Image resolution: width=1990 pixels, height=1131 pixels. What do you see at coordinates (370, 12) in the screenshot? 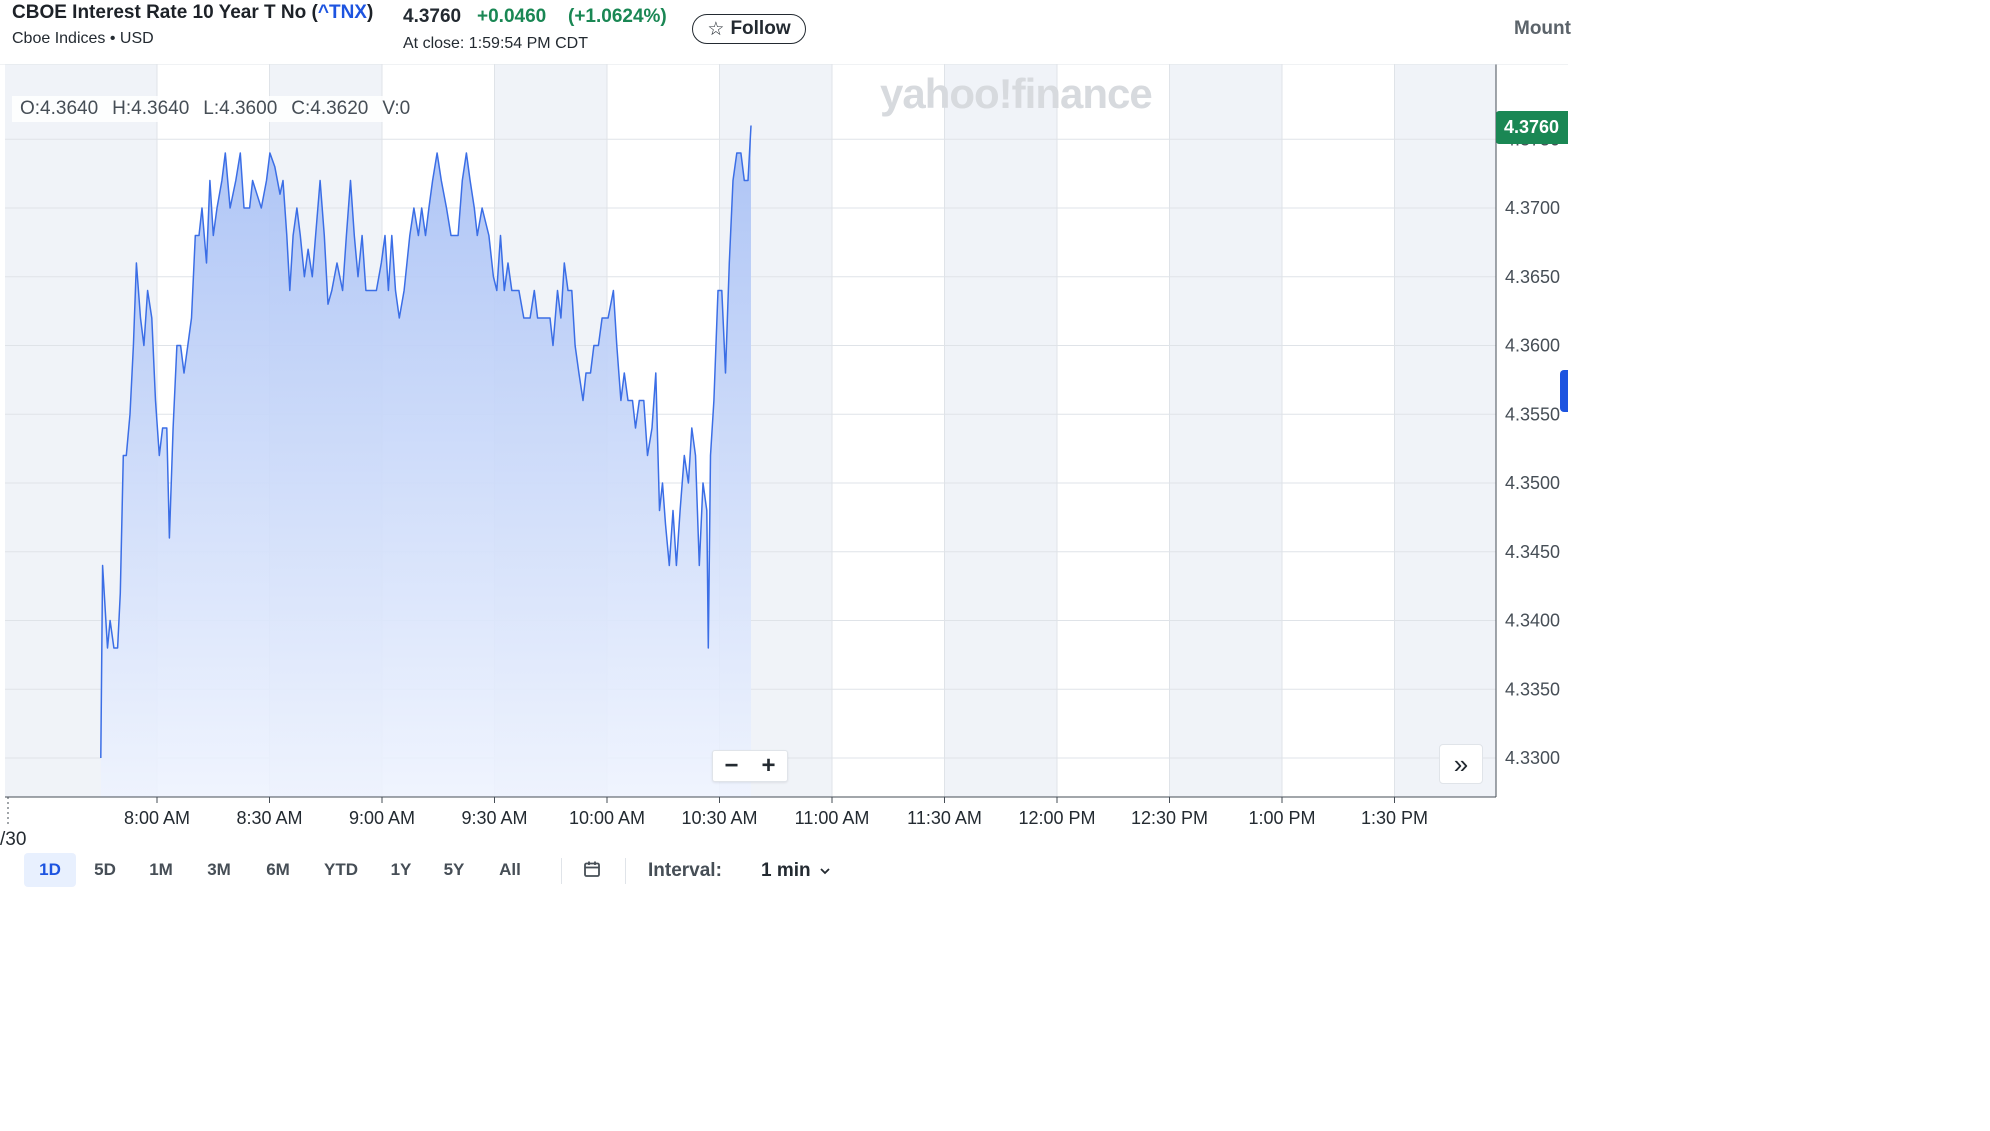
I see `symbol-close: )` at bounding box center [370, 12].